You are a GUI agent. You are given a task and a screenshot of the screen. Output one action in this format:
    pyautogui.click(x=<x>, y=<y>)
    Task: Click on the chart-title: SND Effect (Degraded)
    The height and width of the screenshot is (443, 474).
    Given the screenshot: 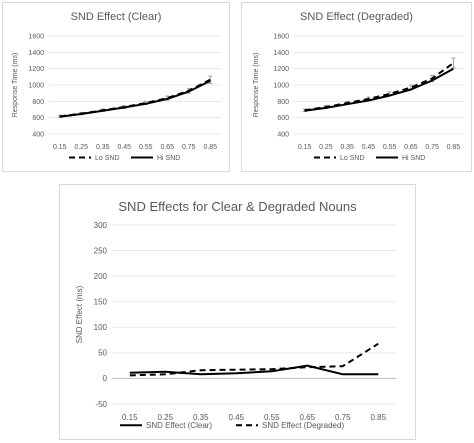 What is the action you would take?
    pyautogui.click(x=356, y=17)
    